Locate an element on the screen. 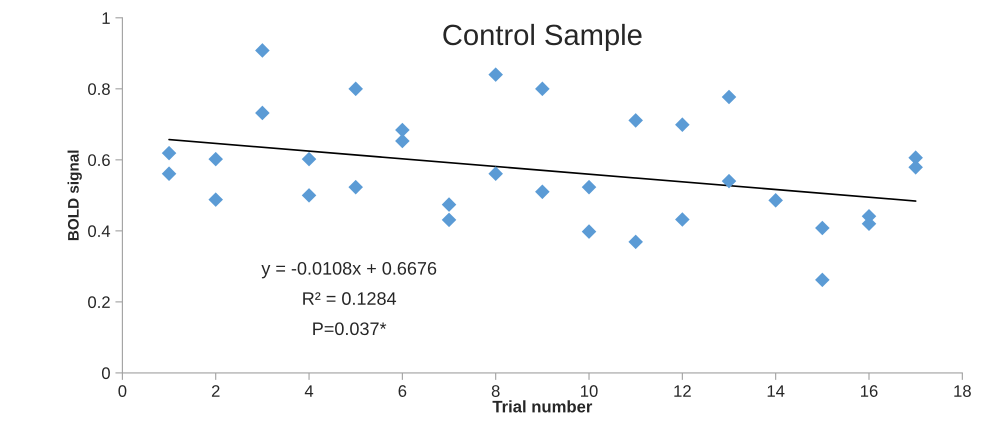  y-axis-title: BOLD signal is located at coordinates (75, 195).